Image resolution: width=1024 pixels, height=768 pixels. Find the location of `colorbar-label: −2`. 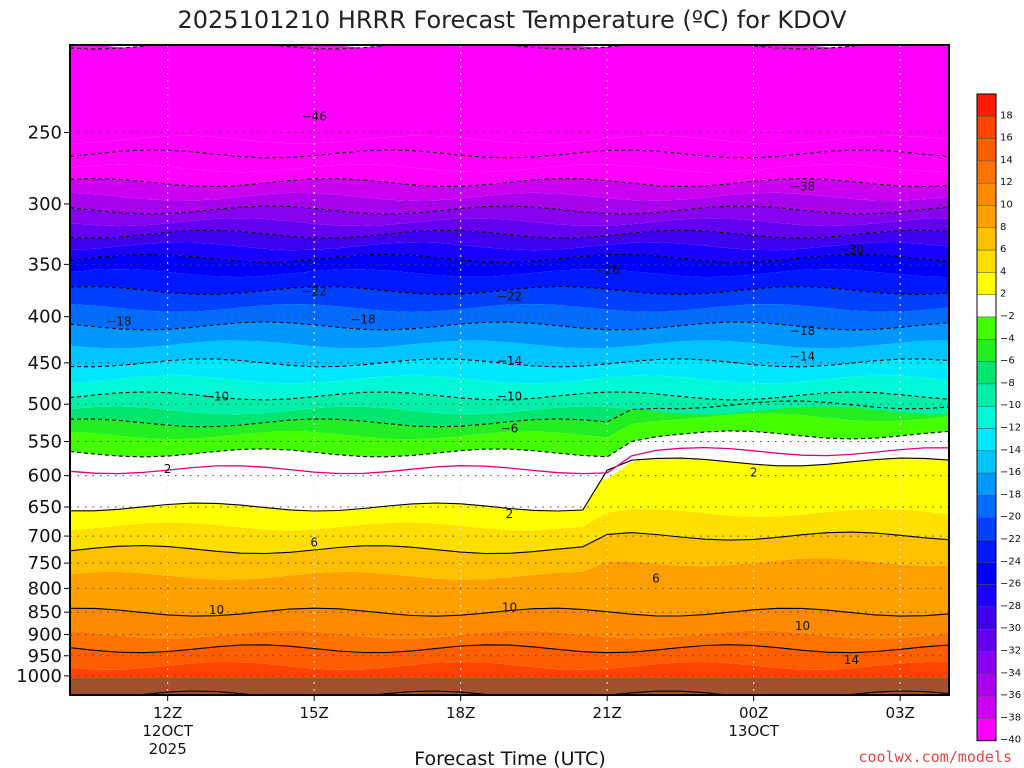

colorbar-label: −2 is located at coordinates (1007, 316).